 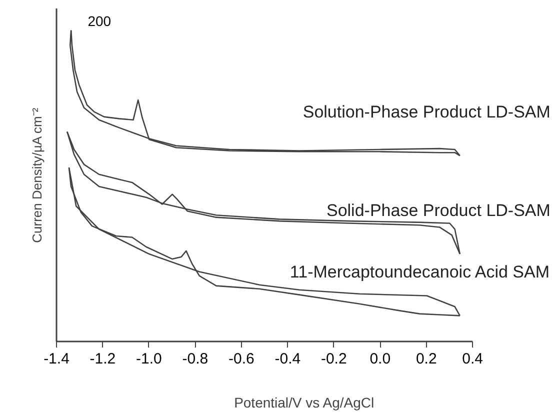 I want to click on series-label: 11-Mercaptoundecanoic Acid SAM, so click(x=420, y=272).